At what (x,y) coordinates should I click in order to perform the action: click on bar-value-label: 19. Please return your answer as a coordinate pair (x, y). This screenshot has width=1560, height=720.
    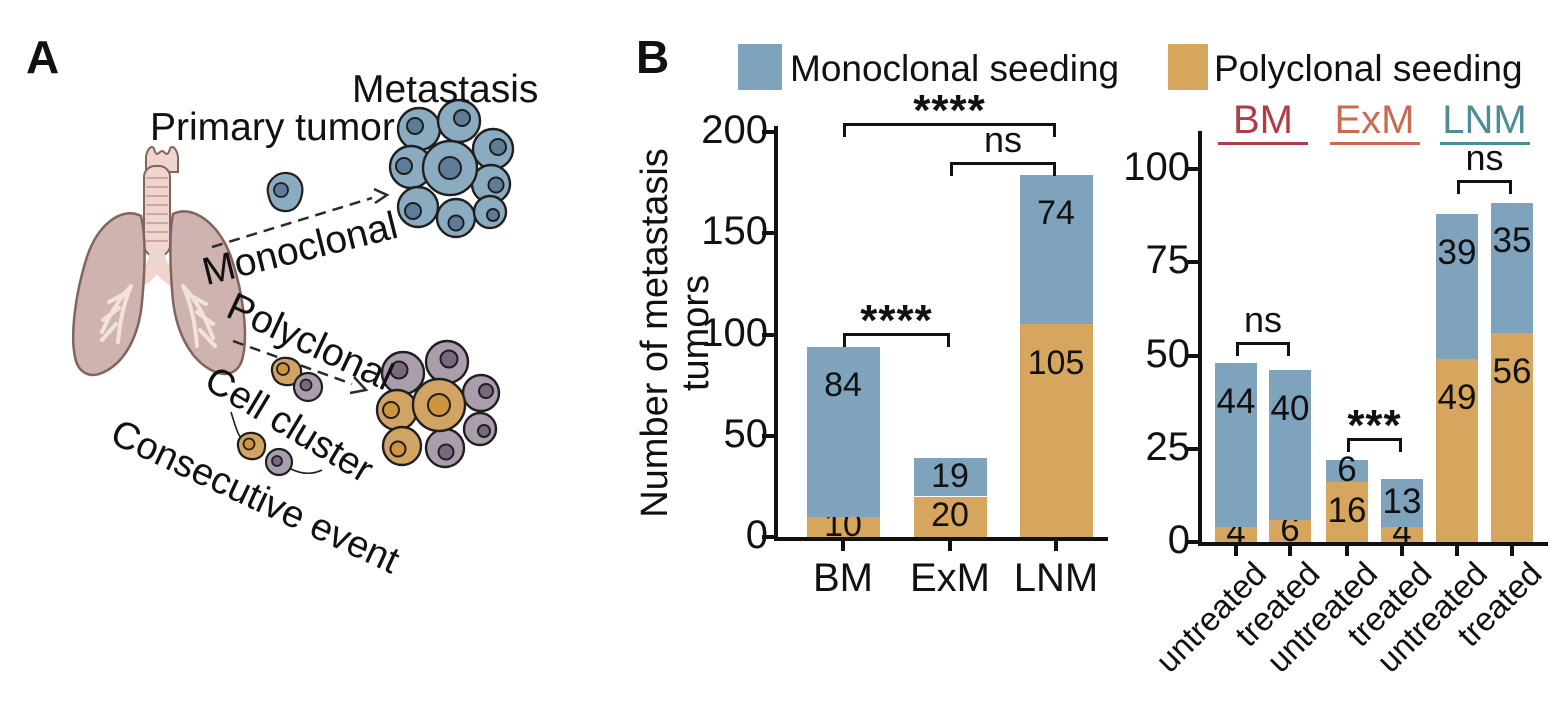
    Looking at the image, I should click on (950, 475).